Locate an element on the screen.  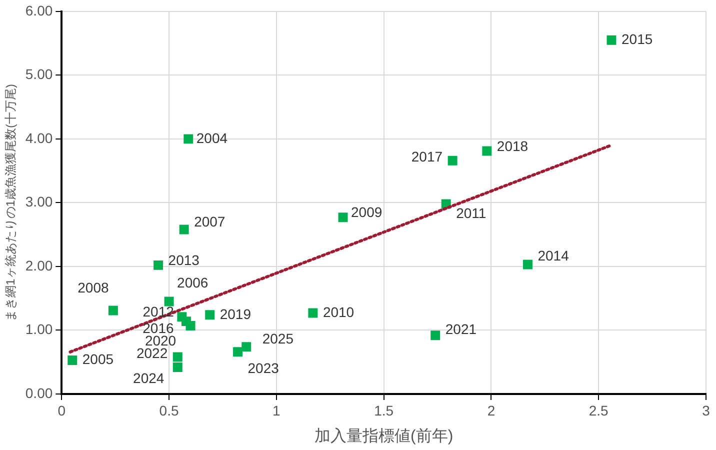
y-tick-label: 1.00 is located at coordinates (39, 329).